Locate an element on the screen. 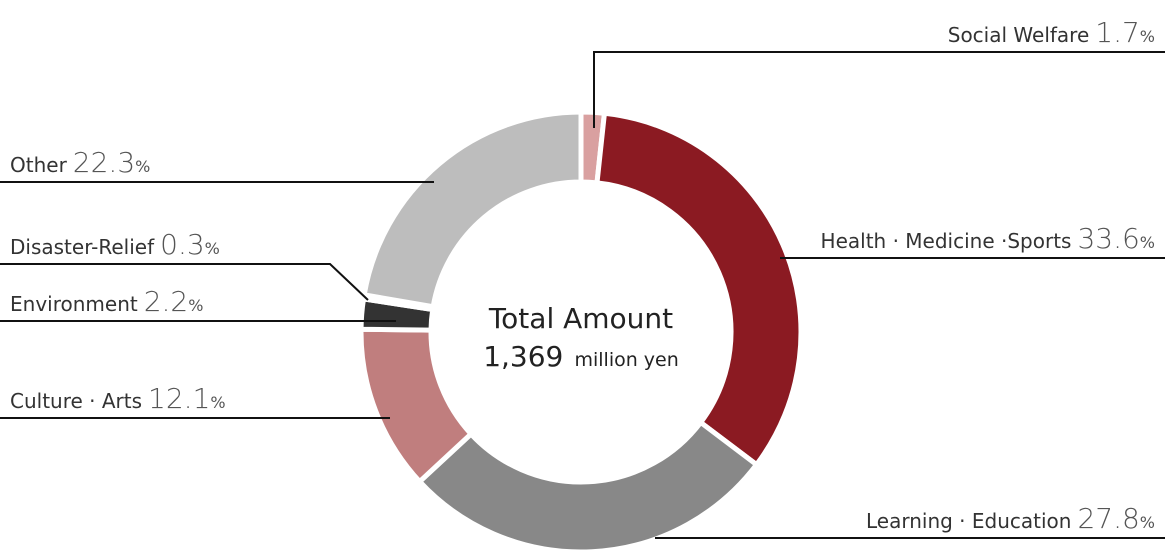 The image size is (1165, 553). slice-label-other: Other 22.3% is located at coordinates (80, 162).